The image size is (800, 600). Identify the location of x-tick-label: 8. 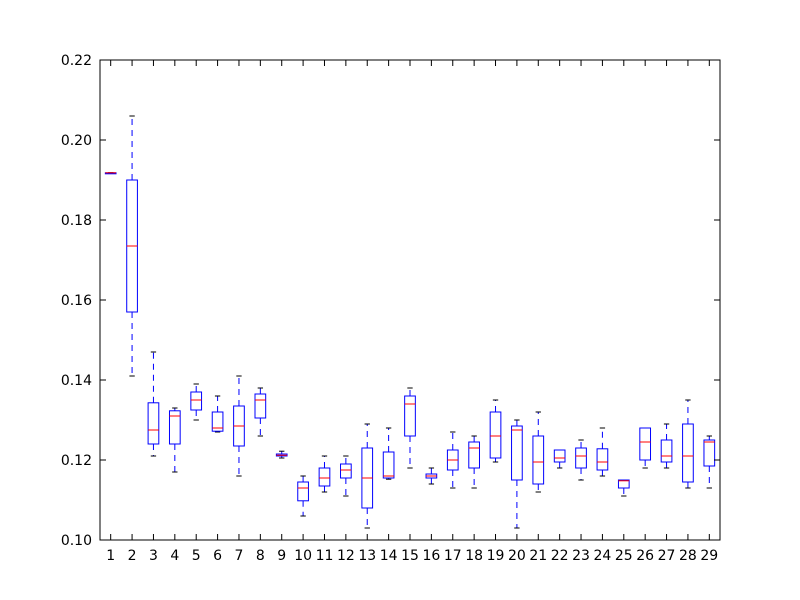
(260, 556).